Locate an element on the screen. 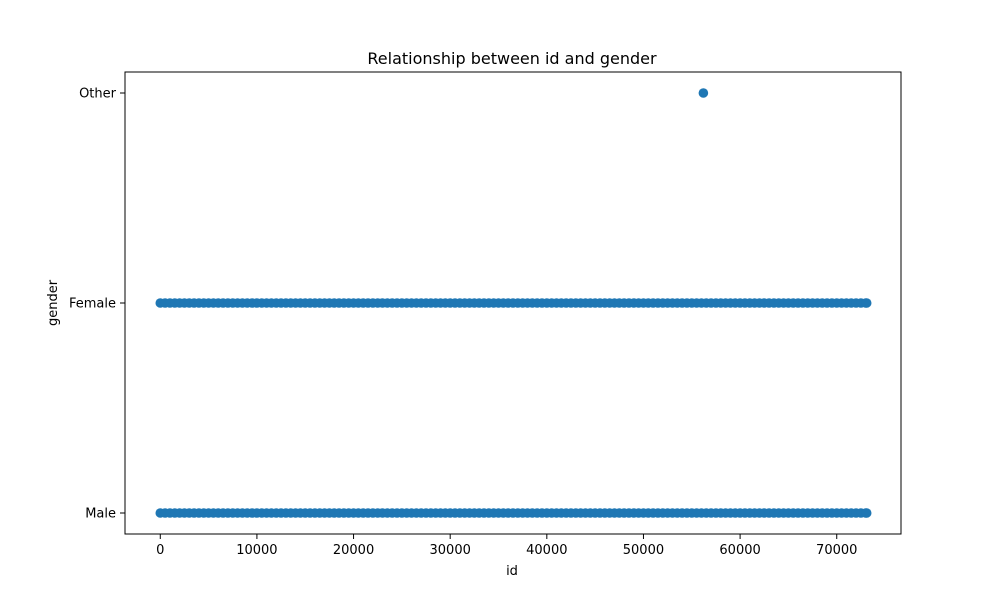  x-axis: 0 10000 20000 30000 40000 50000 60000 70000 is located at coordinates (506, 546).